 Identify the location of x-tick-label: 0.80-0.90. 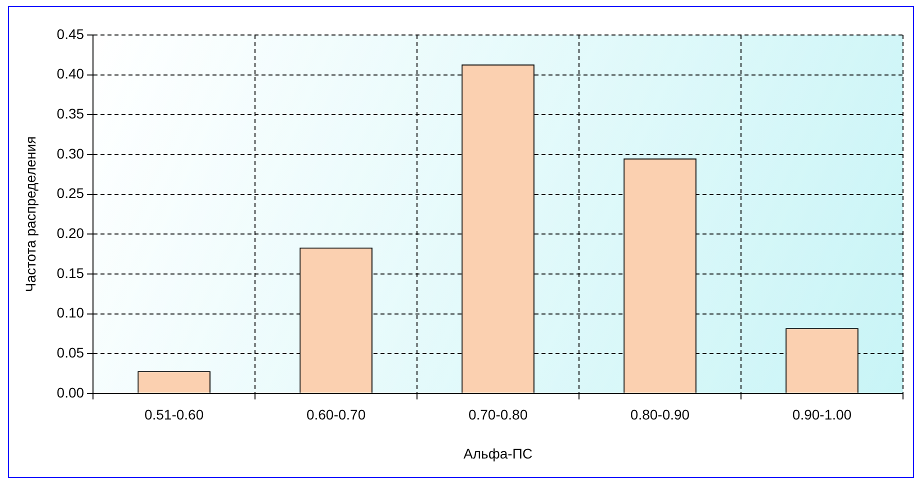
(660, 414).